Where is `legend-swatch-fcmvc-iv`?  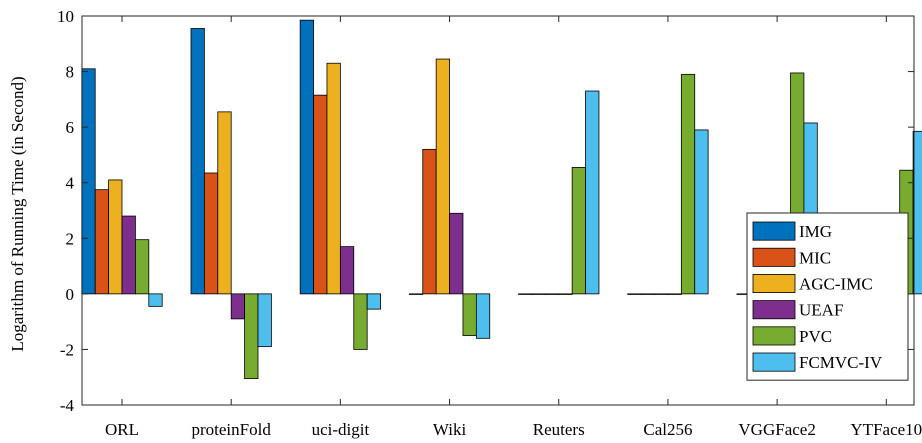
legend-swatch-fcmvc-iv is located at coordinates (774, 362).